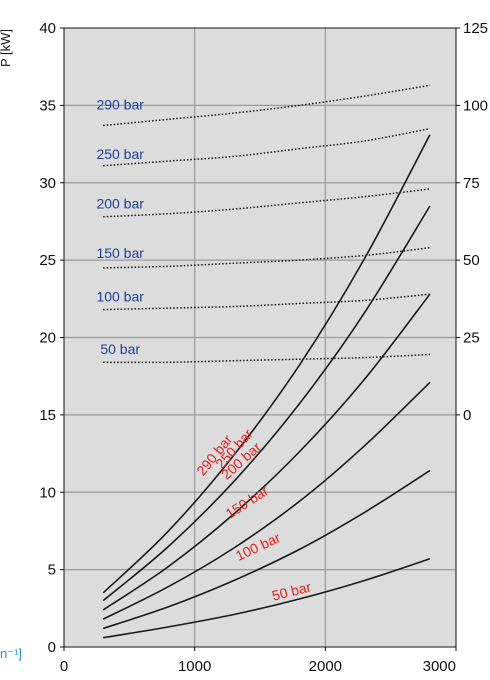 The image size is (490, 680). Describe the element at coordinates (47, 28) in the screenshot. I see `y-tick-label-8: 40` at that location.